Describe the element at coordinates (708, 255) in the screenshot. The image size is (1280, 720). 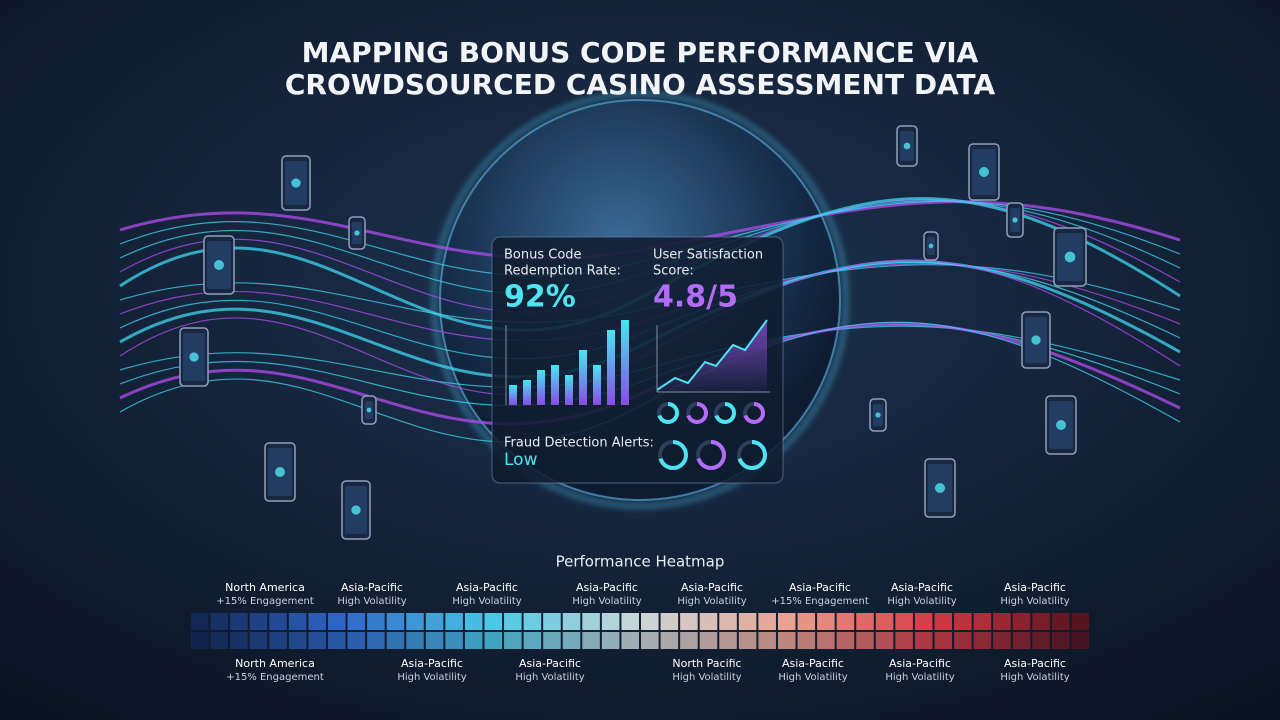
I see `stat-label: User Satisfaction` at that location.